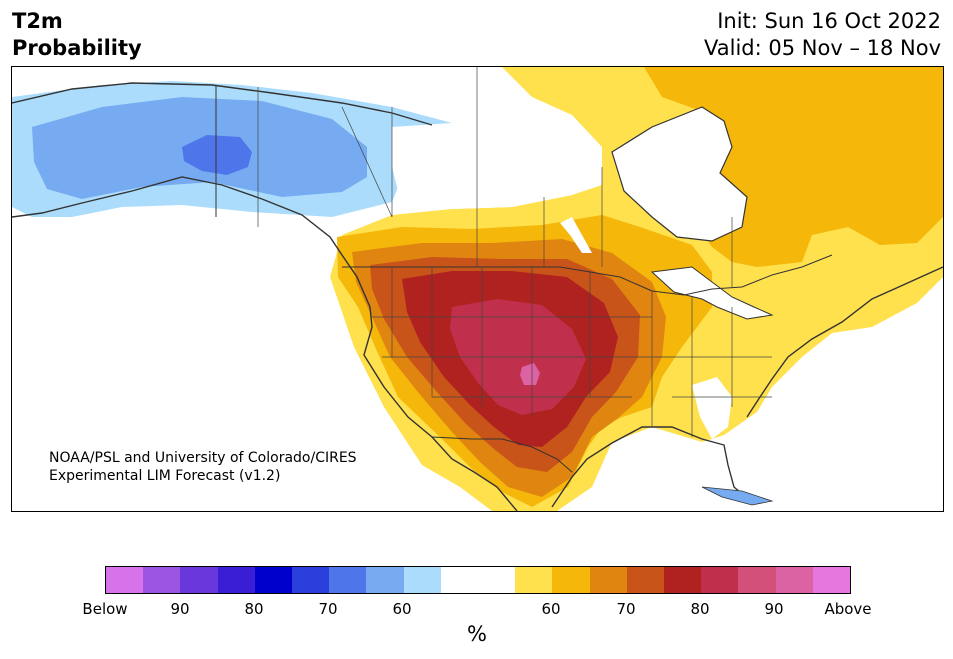 This screenshot has height=659, width=953. I want to click on us-mexico-border, so click(502, 454).